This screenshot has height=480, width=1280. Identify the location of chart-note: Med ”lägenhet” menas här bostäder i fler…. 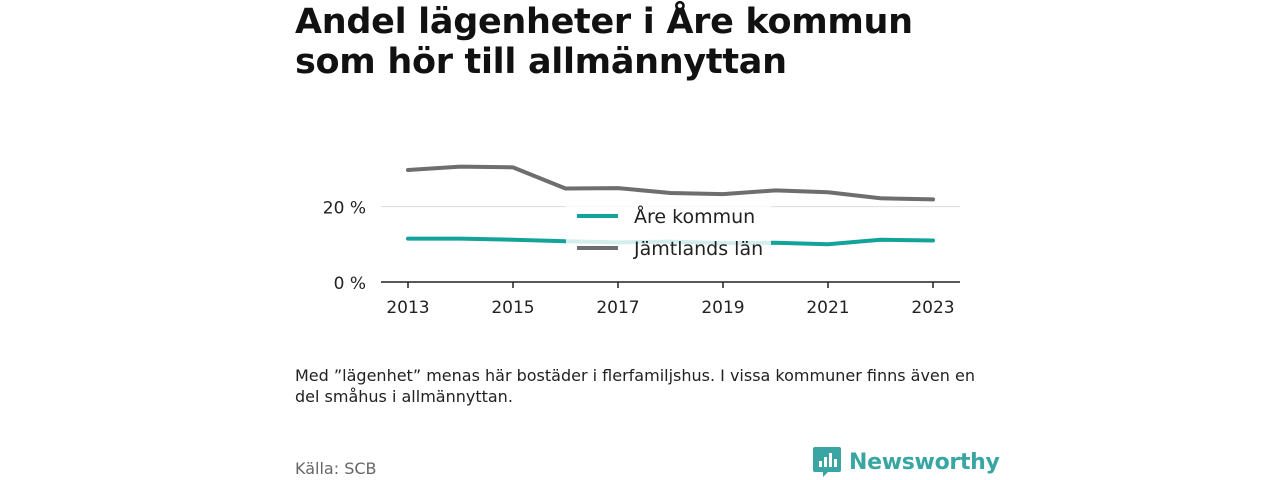
(635, 386).